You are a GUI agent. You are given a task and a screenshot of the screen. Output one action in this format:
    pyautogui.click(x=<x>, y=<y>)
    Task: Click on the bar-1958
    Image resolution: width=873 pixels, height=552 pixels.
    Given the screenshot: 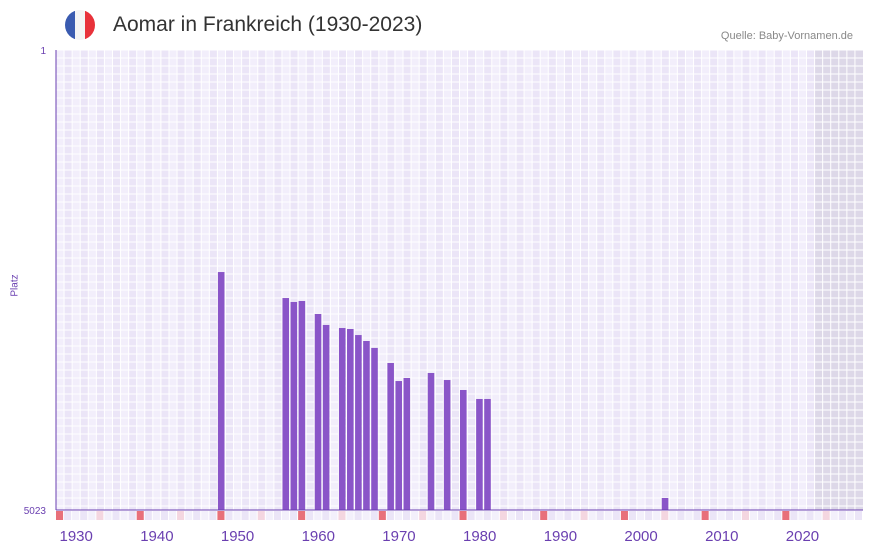 What is the action you would take?
    pyautogui.click(x=302, y=405)
    